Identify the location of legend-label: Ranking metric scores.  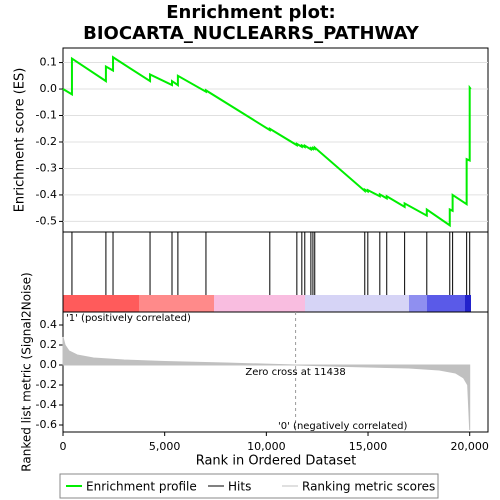
(368, 487).